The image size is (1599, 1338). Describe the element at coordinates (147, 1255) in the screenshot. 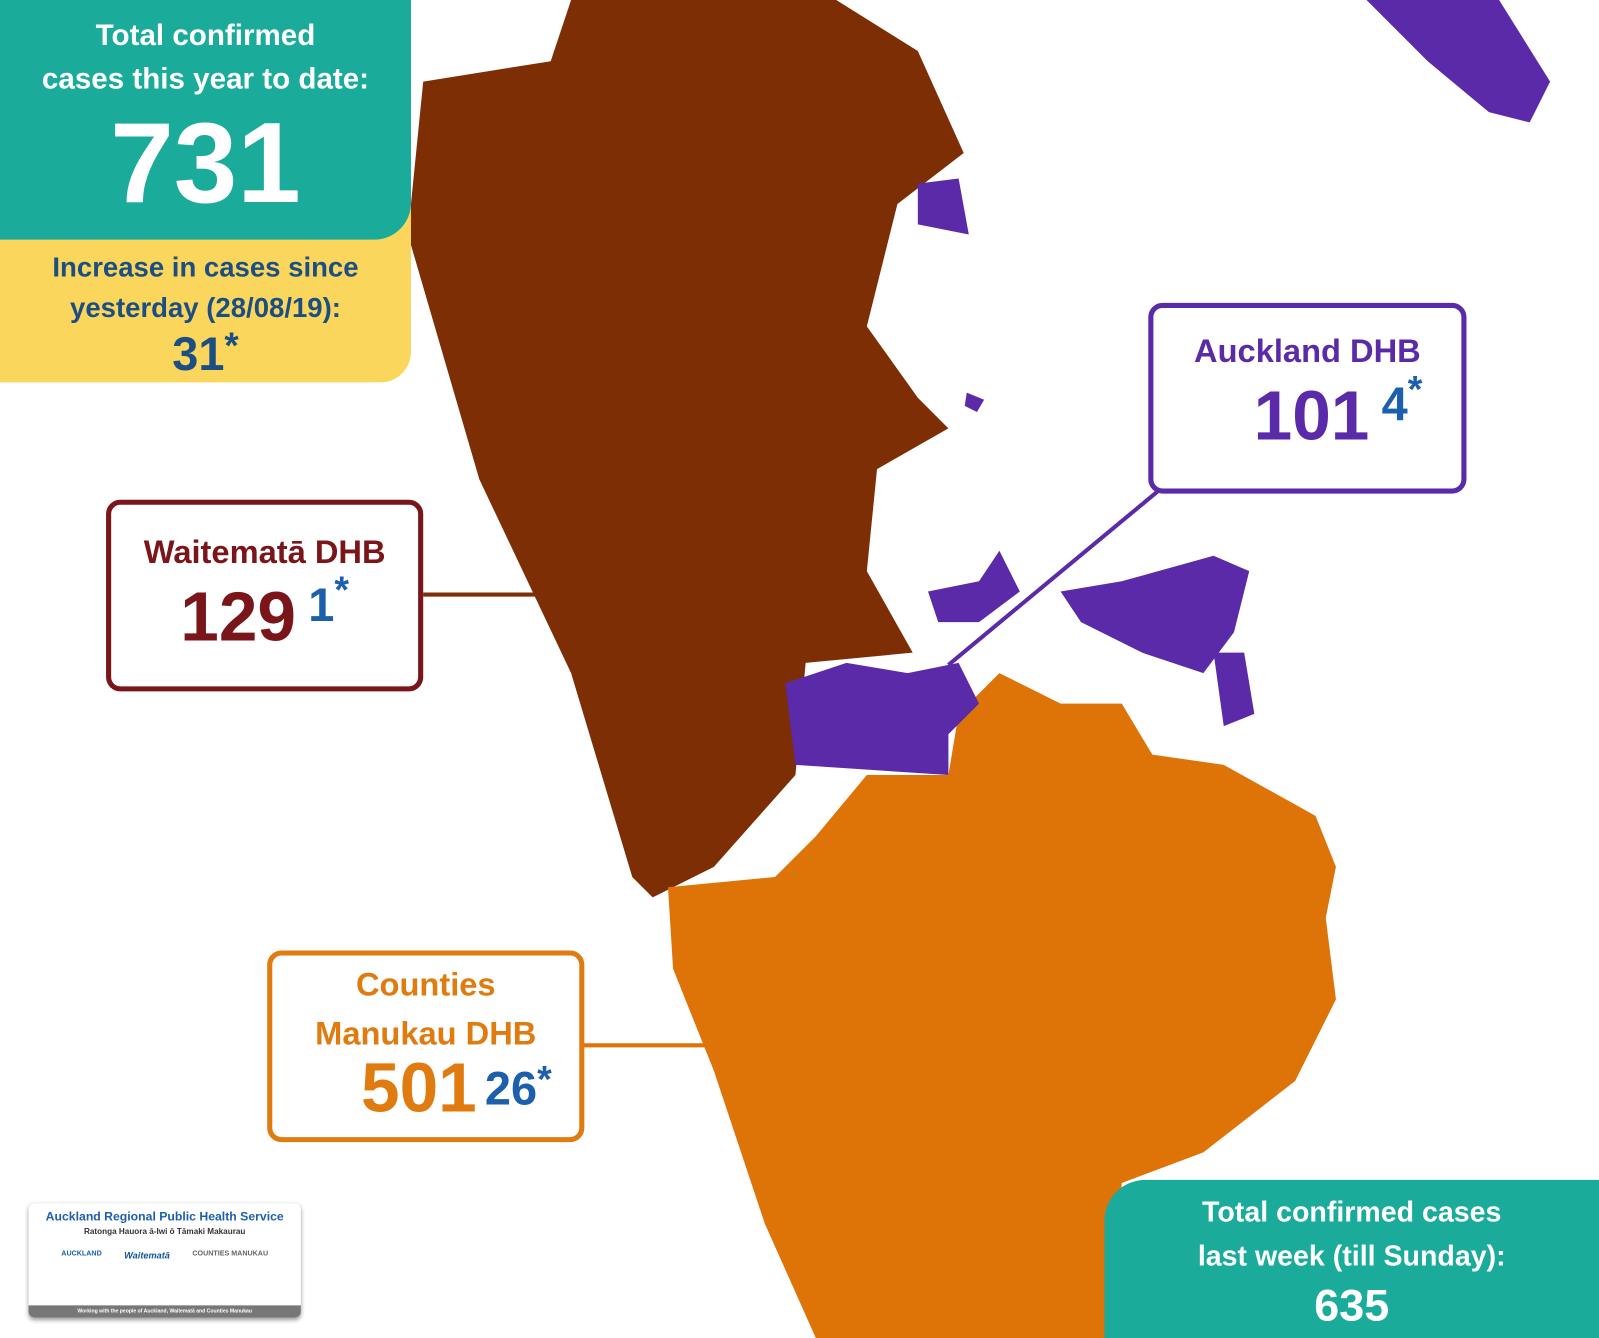

I see `logo: Waitematā` at that location.